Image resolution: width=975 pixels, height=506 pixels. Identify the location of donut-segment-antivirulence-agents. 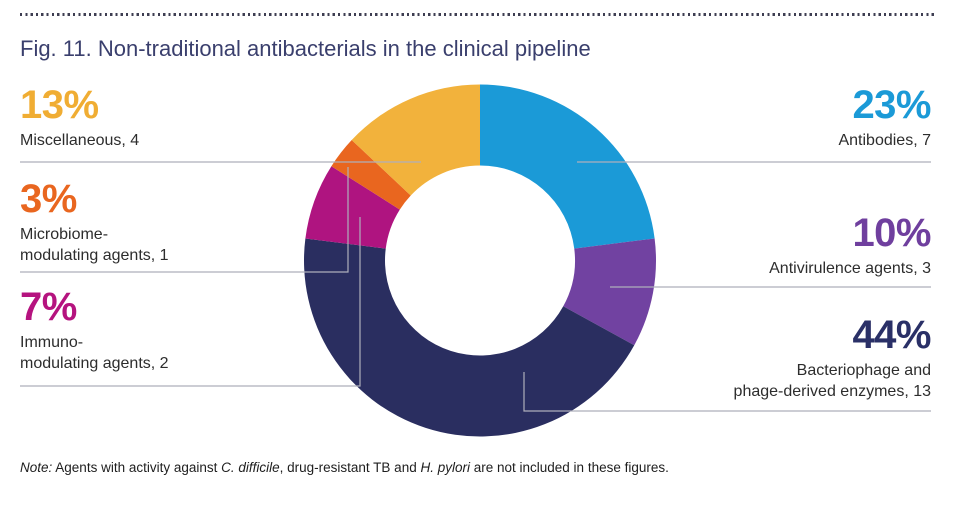
(610, 292).